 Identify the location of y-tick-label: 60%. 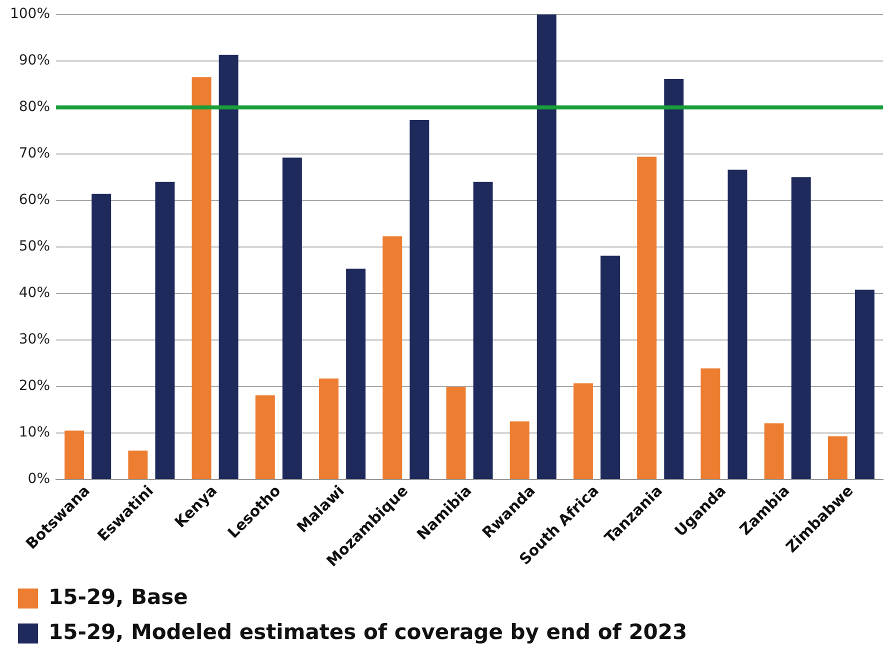
(34, 200).